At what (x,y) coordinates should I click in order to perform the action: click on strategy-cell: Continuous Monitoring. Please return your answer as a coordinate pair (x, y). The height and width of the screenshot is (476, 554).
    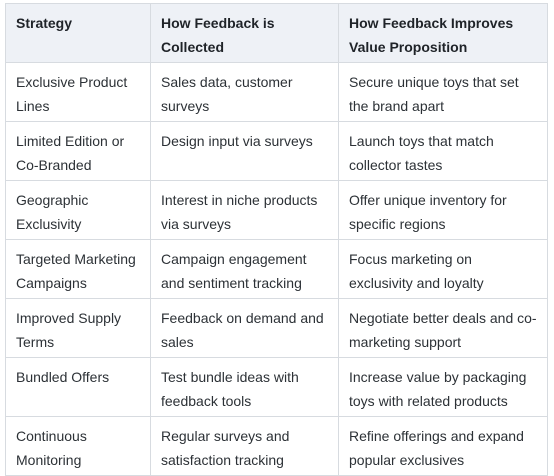
    Looking at the image, I should click on (78, 446).